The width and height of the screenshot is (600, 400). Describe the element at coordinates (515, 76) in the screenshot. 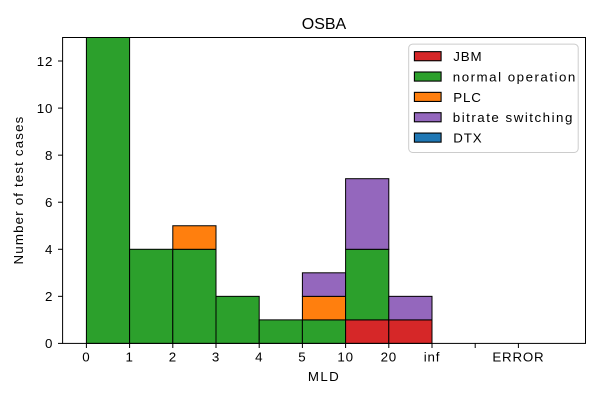

I see `svg-text: normal operation` at that location.